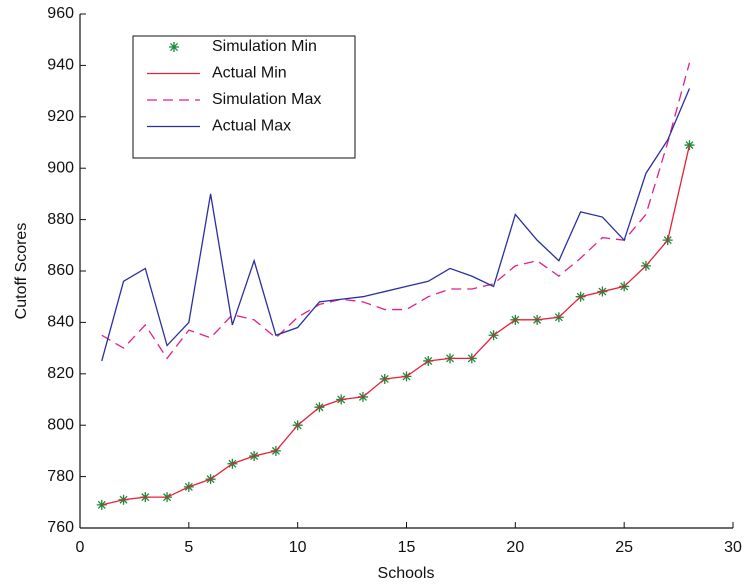 The image size is (745, 586). What do you see at coordinates (689, 145) in the screenshot?
I see `marker` at bounding box center [689, 145].